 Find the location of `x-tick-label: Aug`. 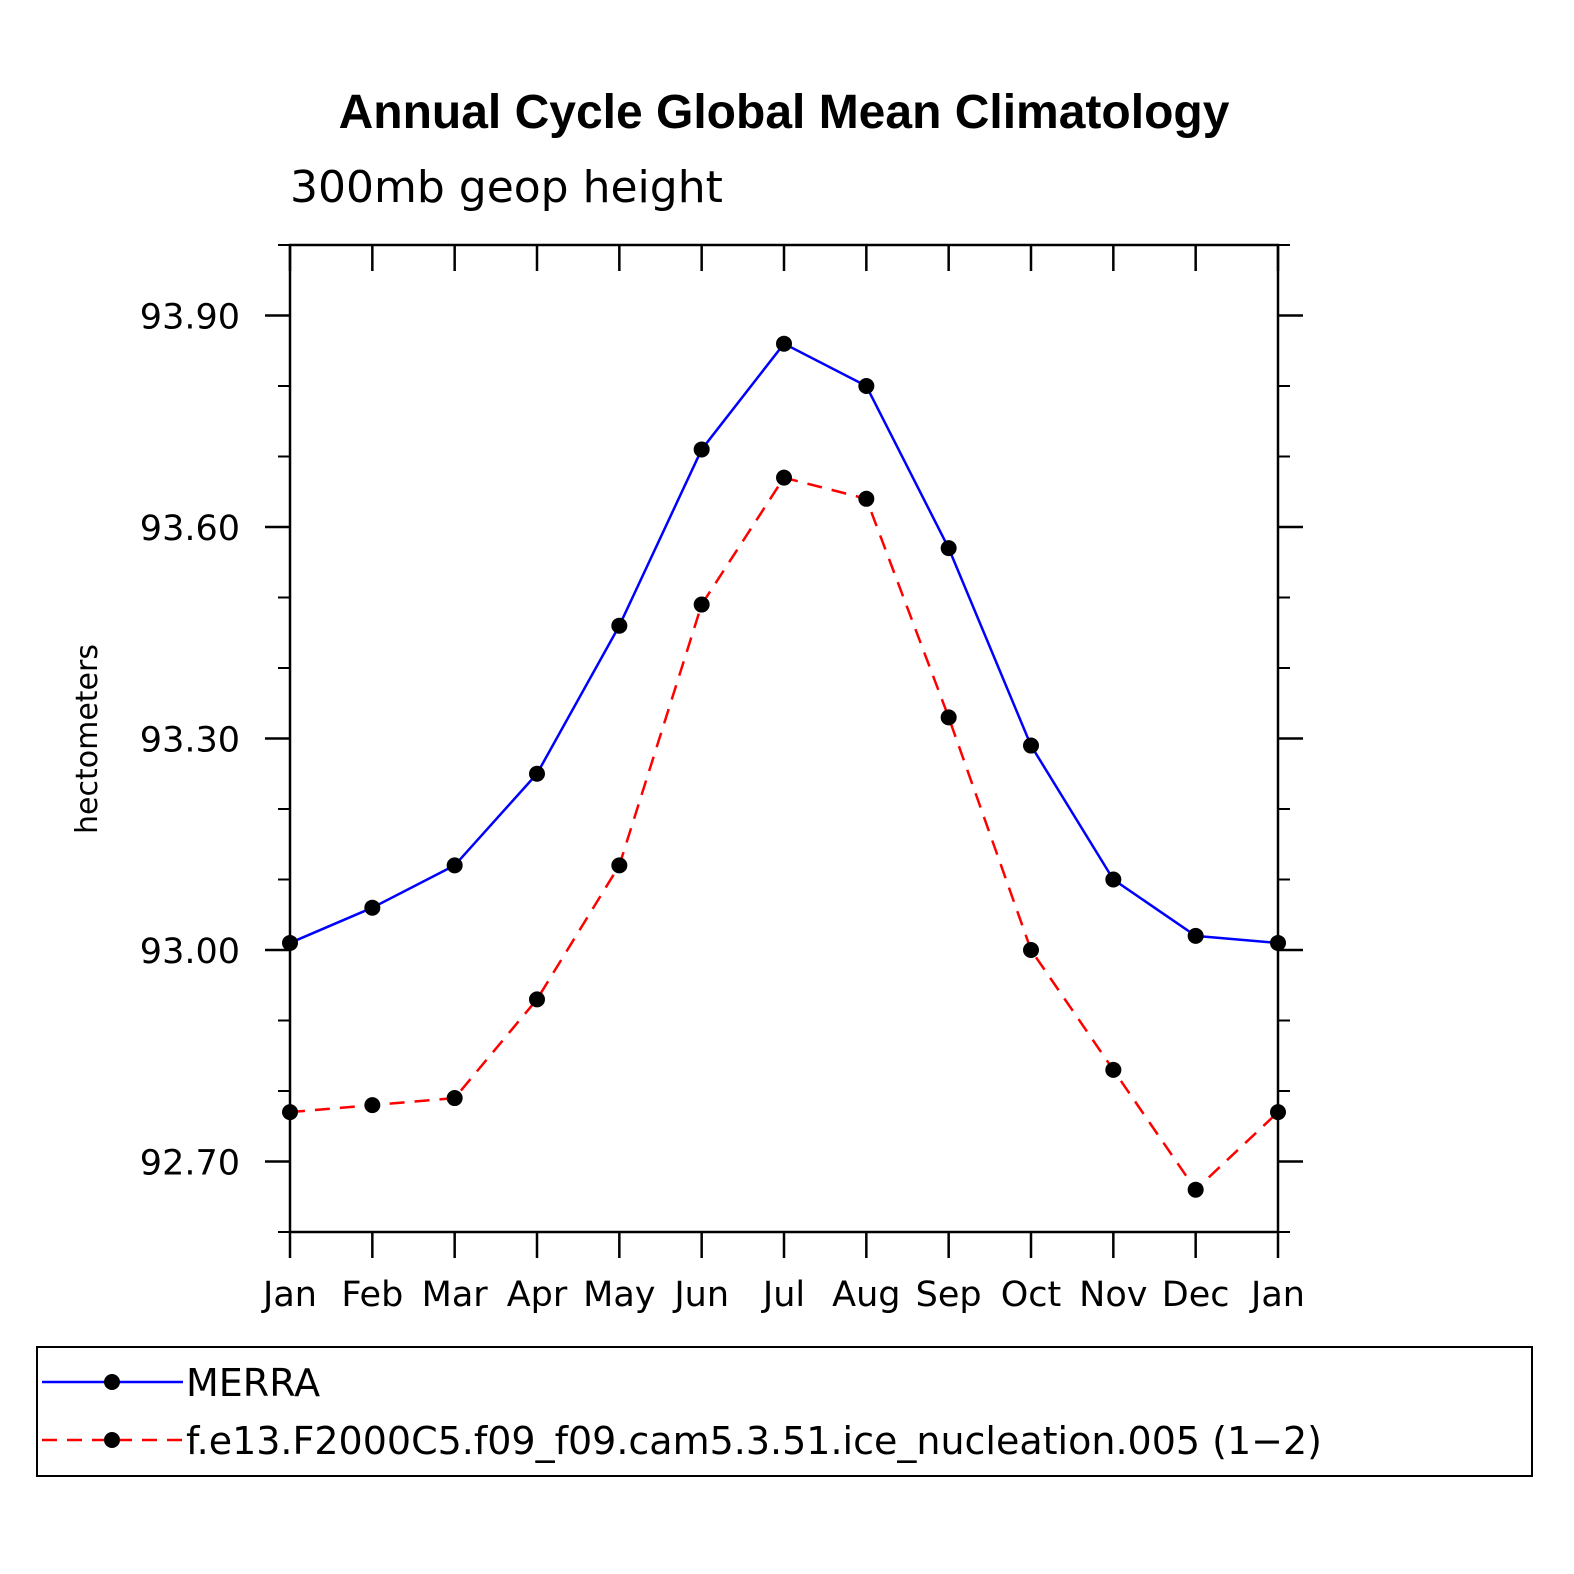

x-tick-label: Aug is located at coordinates (866, 1295).